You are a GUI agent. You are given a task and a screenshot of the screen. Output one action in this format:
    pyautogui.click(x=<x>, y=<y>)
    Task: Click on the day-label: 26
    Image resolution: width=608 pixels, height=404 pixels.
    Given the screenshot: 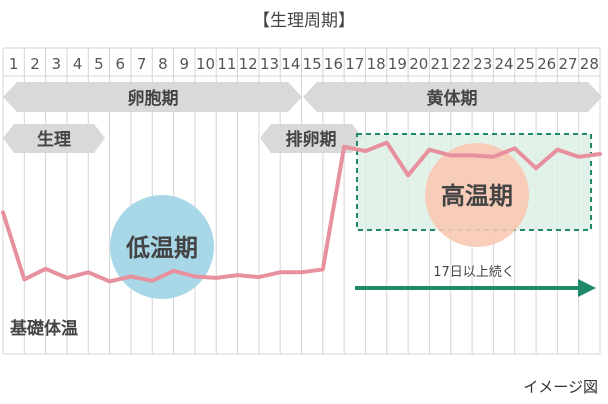 What is the action you would take?
    pyautogui.click(x=546, y=64)
    